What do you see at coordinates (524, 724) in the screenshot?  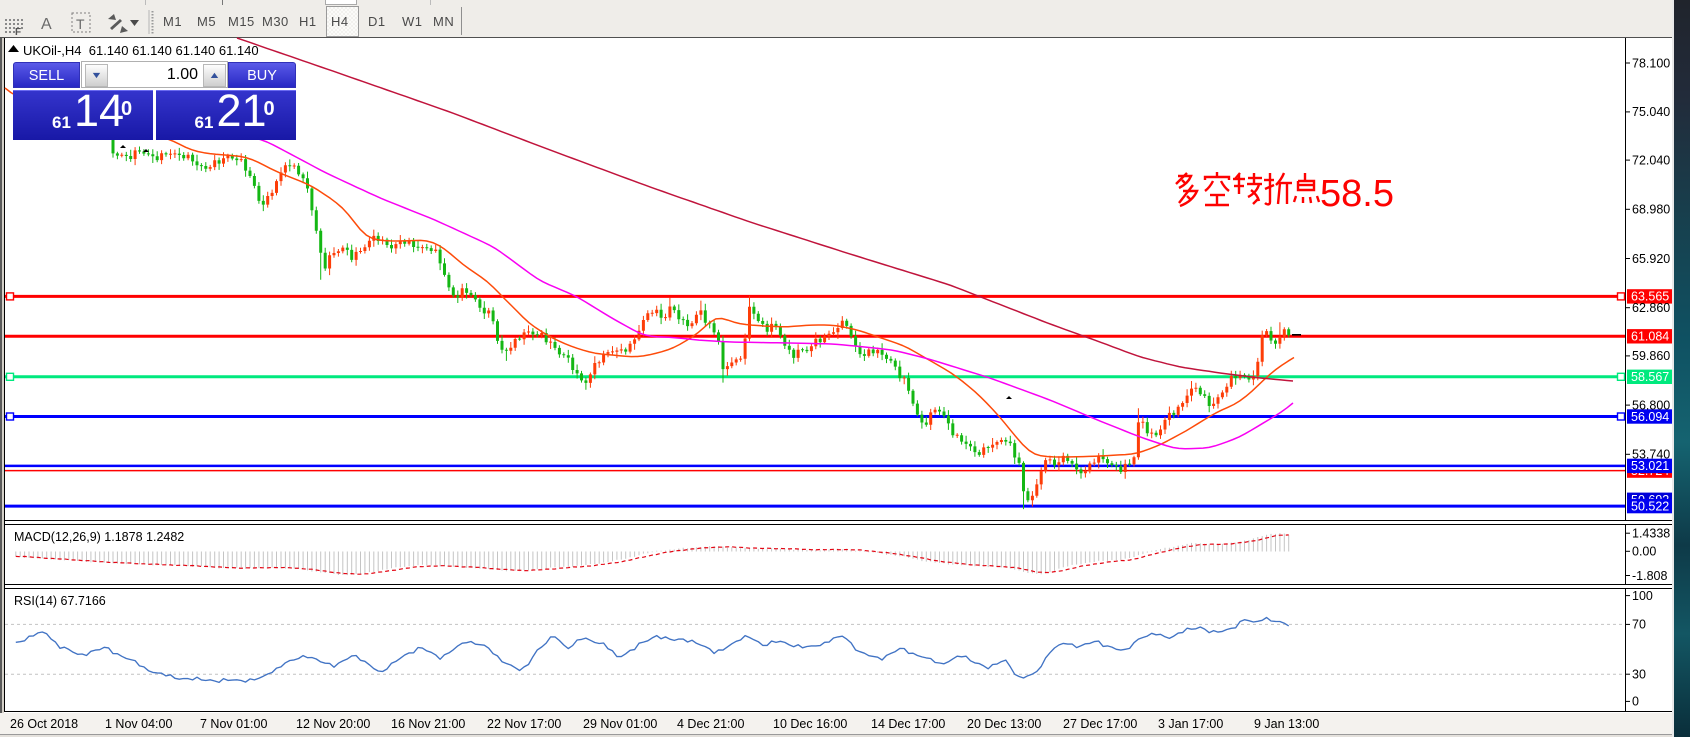 I see `svg-text: 22 Nov 17:00` at bounding box center [524, 724].